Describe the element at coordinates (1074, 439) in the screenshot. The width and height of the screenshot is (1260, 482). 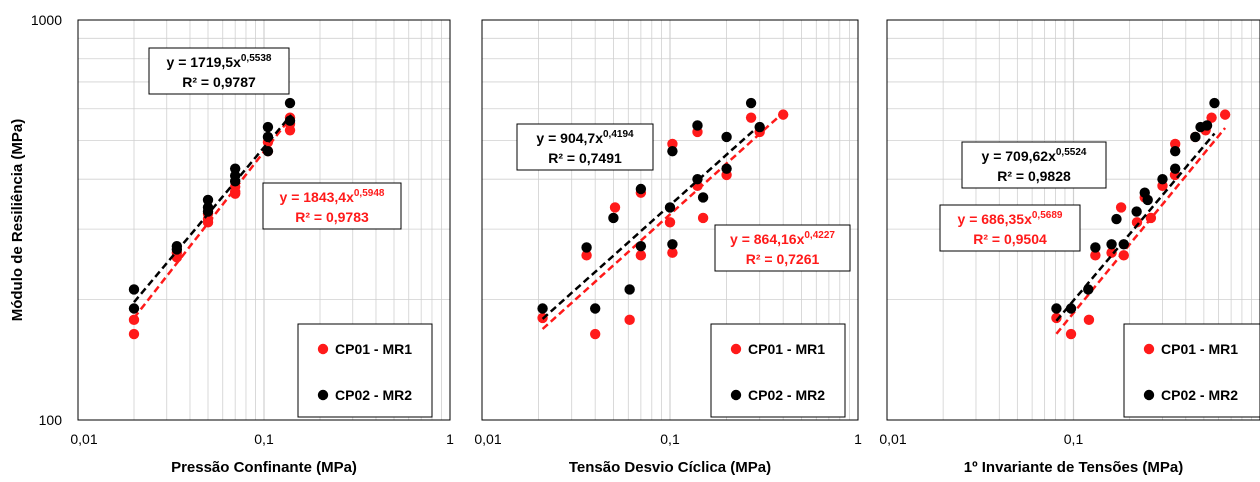
I see `x-tick-label: 0,1` at that location.